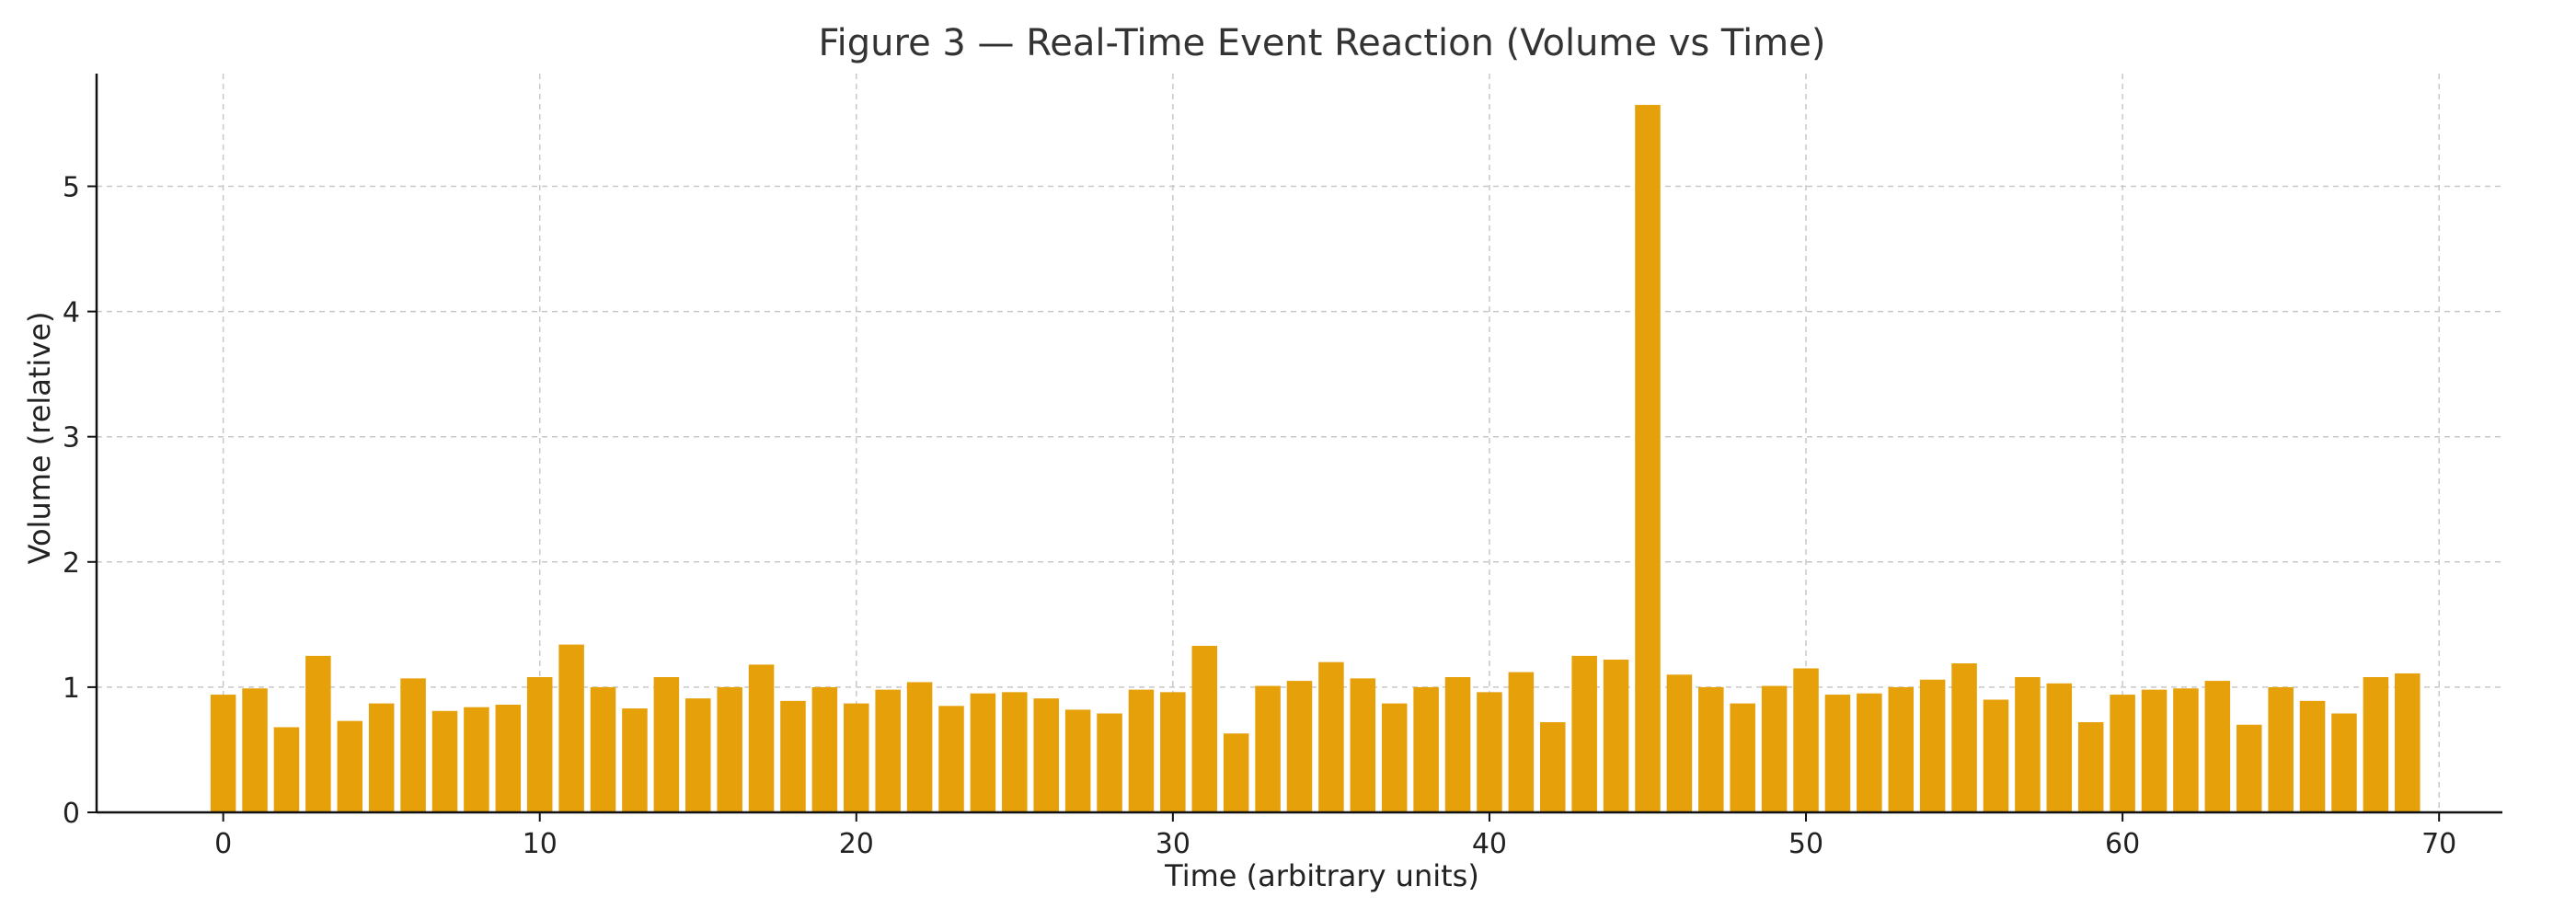  Describe the element at coordinates (223, 844) in the screenshot. I see `x-tick-label: 0` at that location.